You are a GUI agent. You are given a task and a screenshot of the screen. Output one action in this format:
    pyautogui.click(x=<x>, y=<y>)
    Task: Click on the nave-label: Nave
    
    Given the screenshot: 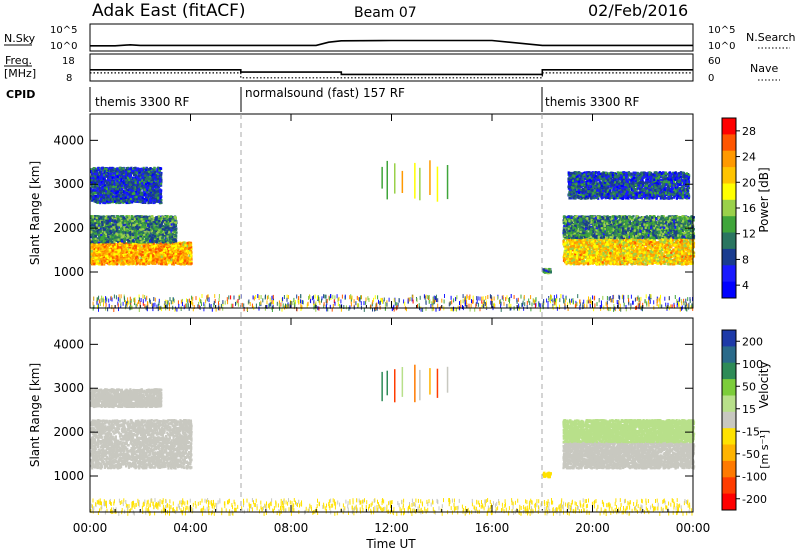 What is the action you would take?
    pyautogui.click(x=764, y=68)
    